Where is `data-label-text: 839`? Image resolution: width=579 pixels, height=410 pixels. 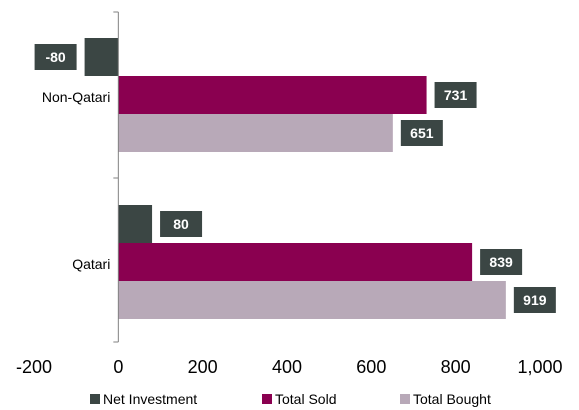 data-label-text: 839 is located at coordinates (501, 262).